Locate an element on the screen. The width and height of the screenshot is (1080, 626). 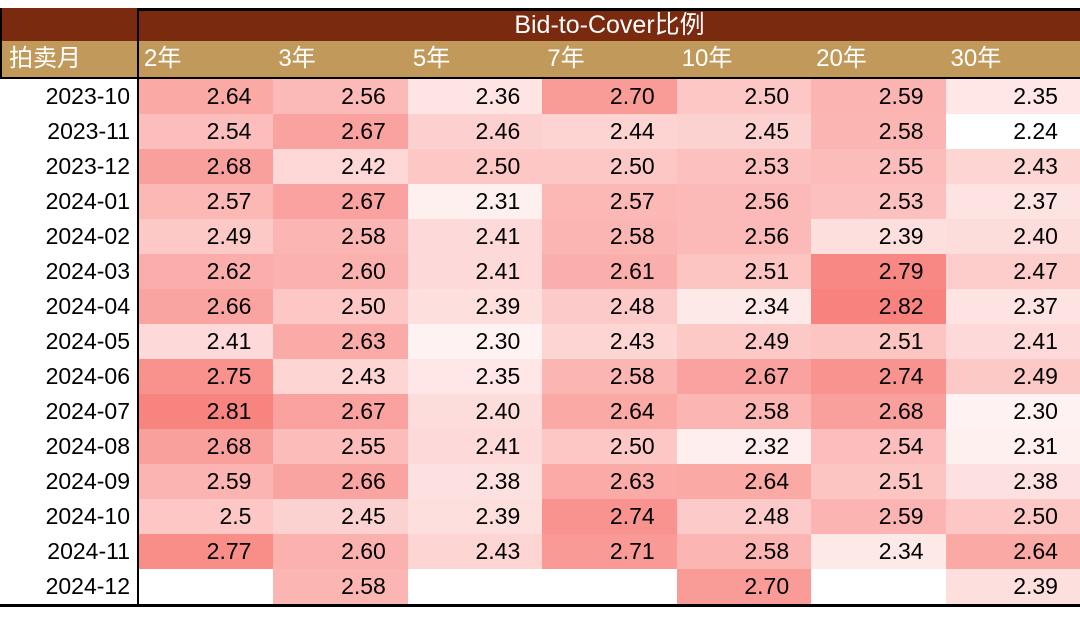
heatmap-cell: 2.63 is located at coordinates (609, 481).